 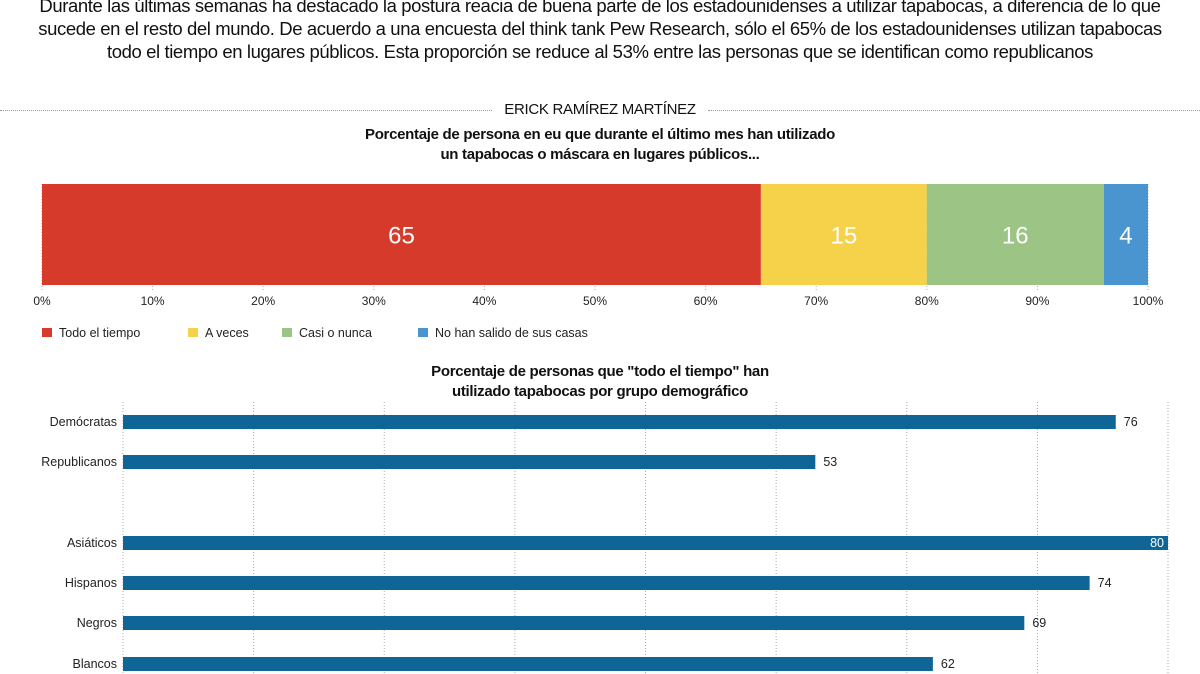 I want to click on bar-value-label: 53, so click(x=830, y=462).